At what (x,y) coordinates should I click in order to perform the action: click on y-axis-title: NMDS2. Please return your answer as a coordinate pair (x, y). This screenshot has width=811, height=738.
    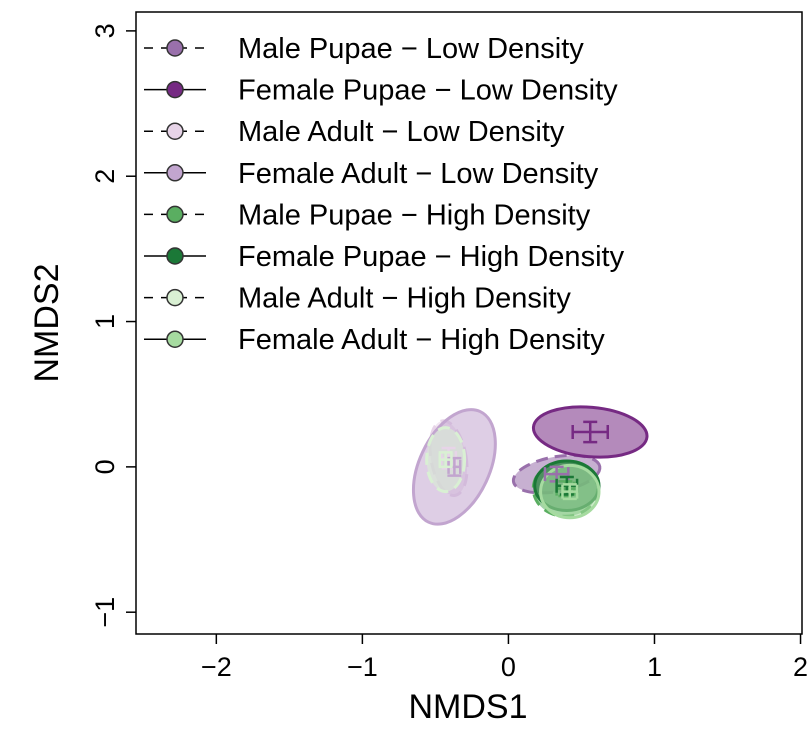
    Looking at the image, I should click on (47, 322).